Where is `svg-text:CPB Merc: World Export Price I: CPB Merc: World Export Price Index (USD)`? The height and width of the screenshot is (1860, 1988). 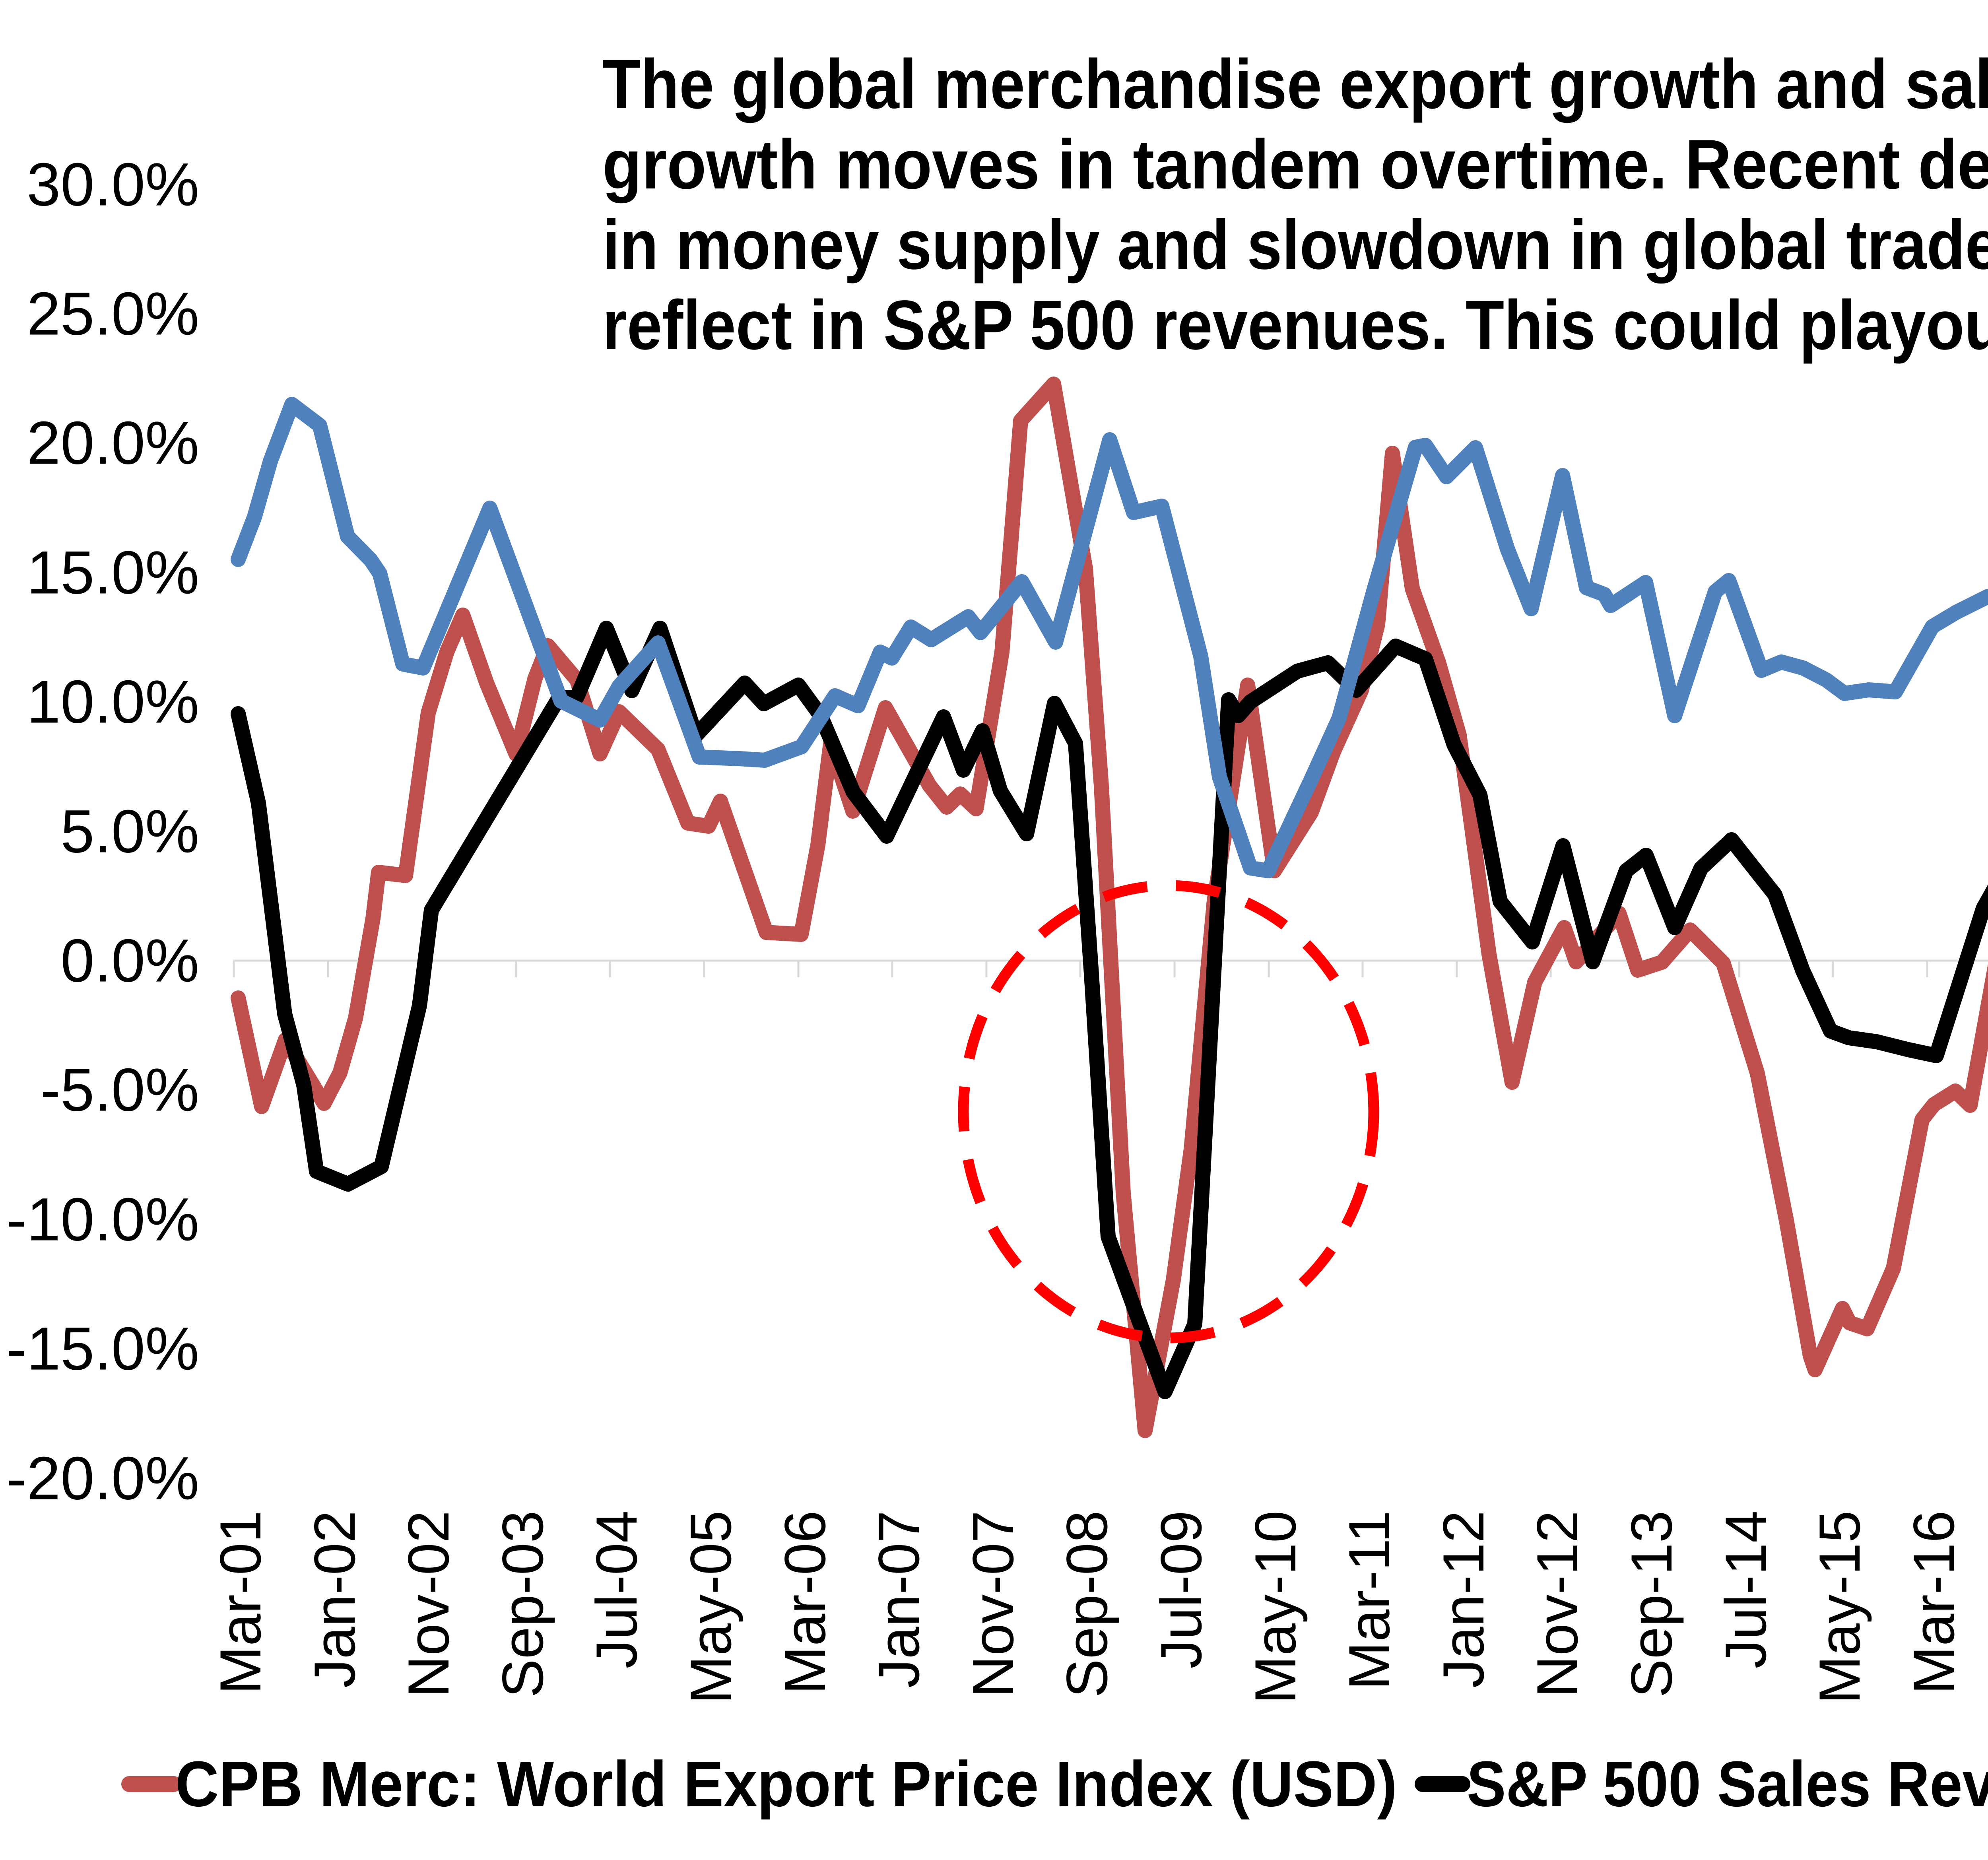
svg-text:CPB Merc: World Export Price I: CPB Merc: World Export Price Index (USD) is located at coordinates (786, 1784).